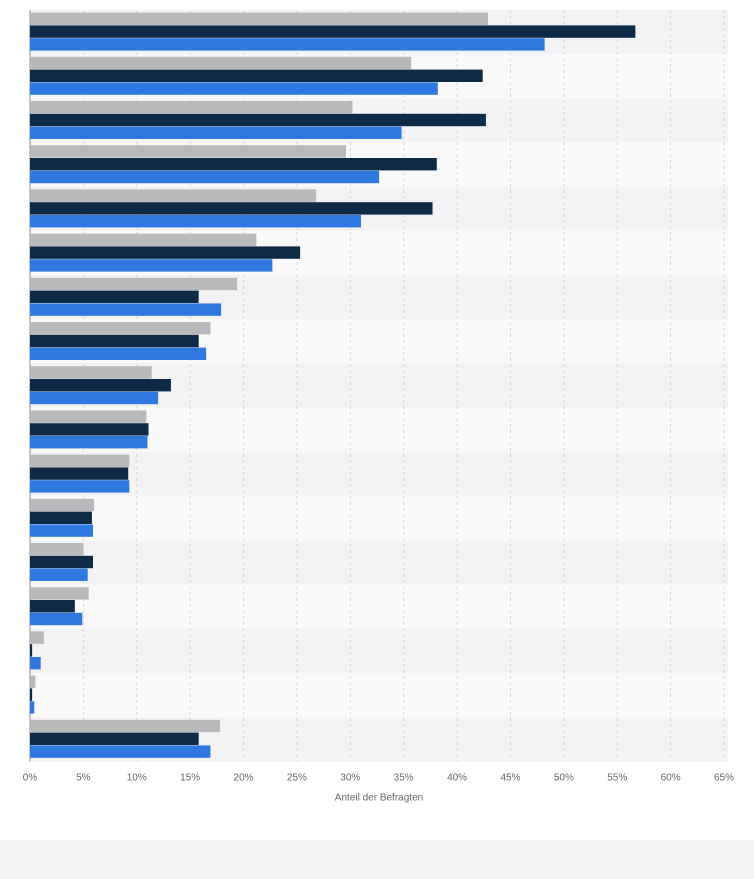  I want to click on x-tick-label: 30%, so click(350, 777).